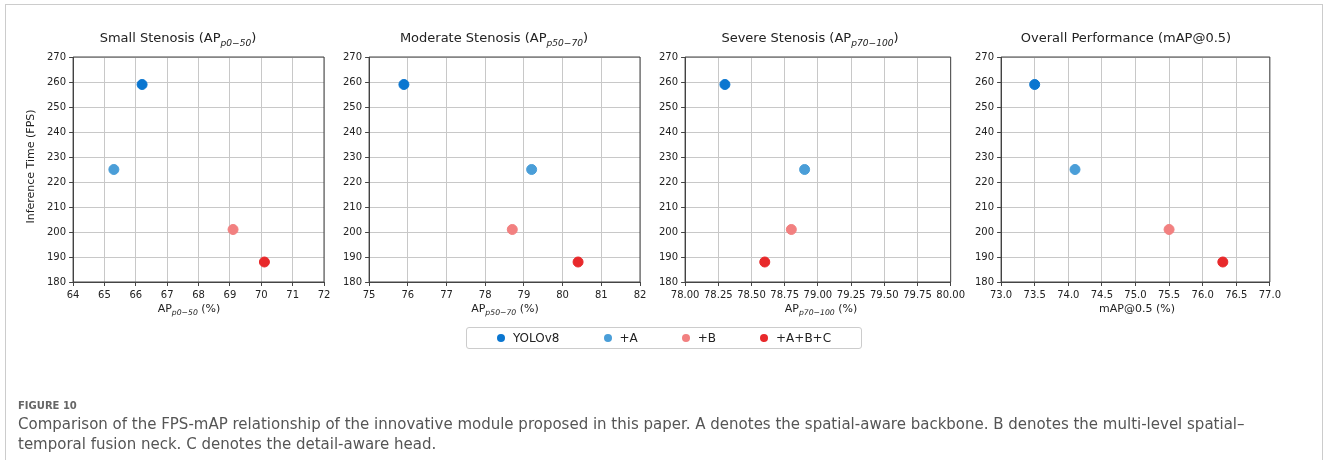 The width and height of the screenshot is (1328, 465). Describe the element at coordinates (136, 294) in the screenshot. I see `x-tick-label: 66` at that location.